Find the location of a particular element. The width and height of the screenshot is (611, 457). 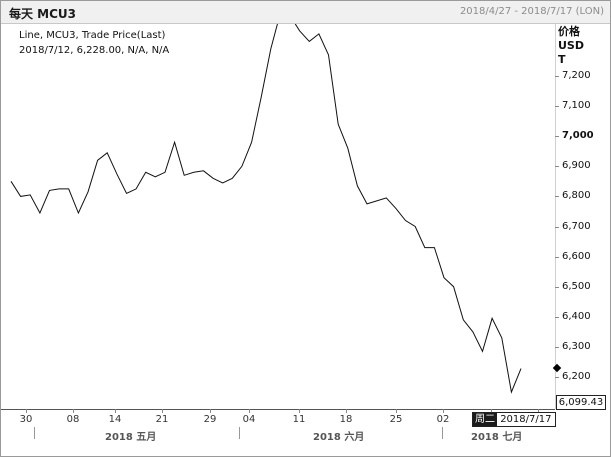

x-month-label: 2018 五月 is located at coordinates (131, 437).